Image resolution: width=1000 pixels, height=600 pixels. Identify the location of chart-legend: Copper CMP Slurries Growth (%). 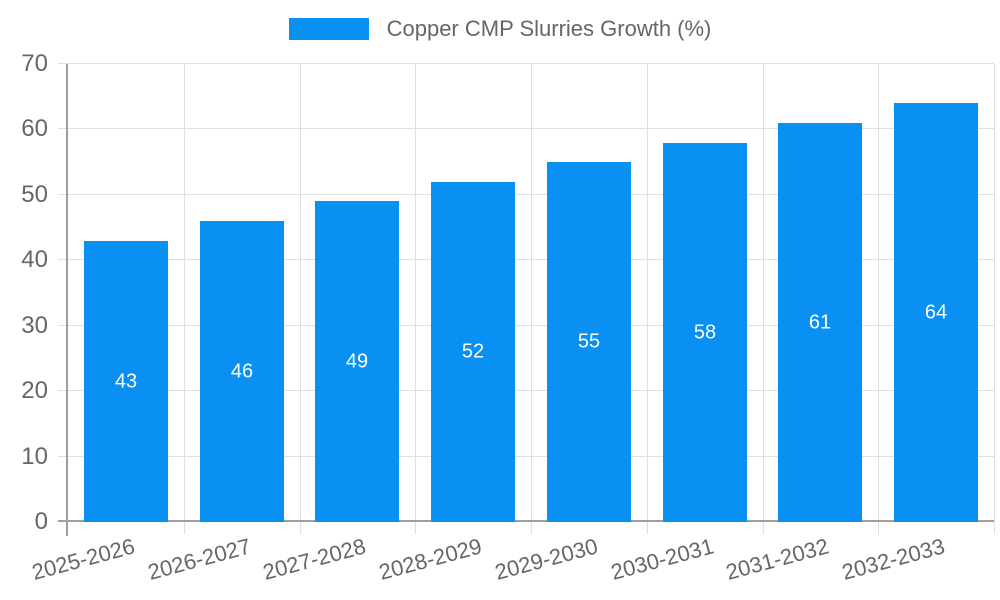
(500, 29).